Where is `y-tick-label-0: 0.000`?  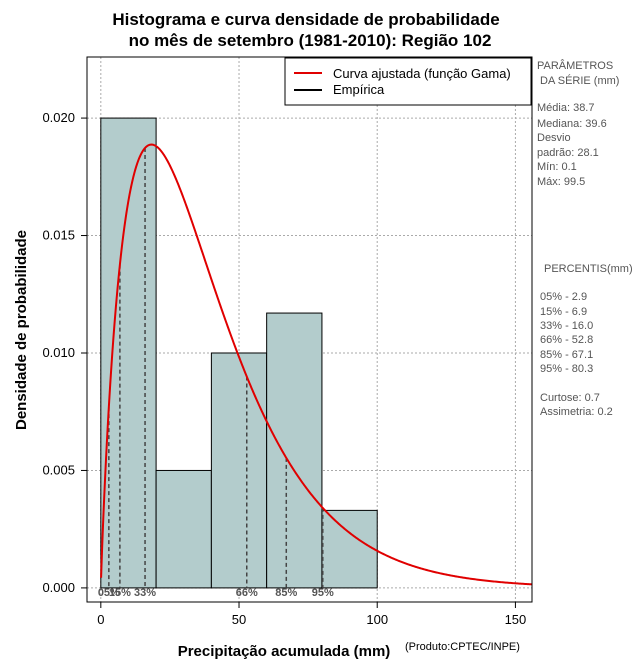 y-tick-label-0: 0.000 is located at coordinates (58, 587).